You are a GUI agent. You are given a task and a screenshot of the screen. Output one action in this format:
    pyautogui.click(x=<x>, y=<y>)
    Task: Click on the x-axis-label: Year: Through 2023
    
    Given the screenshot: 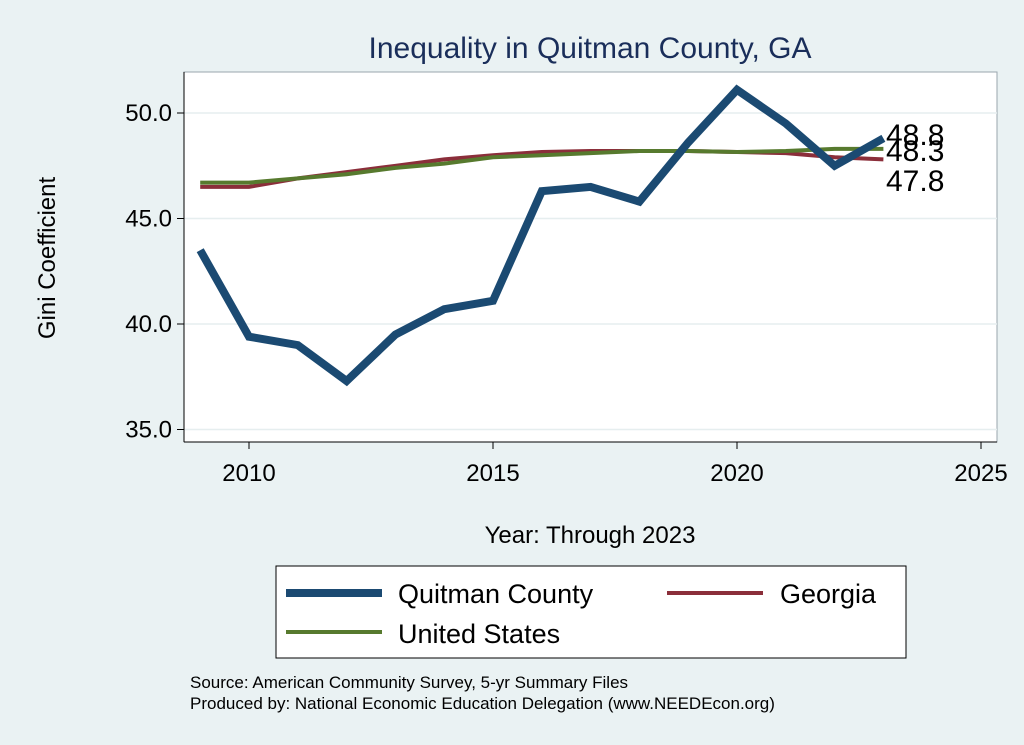 What is the action you would take?
    pyautogui.click(x=590, y=535)
    